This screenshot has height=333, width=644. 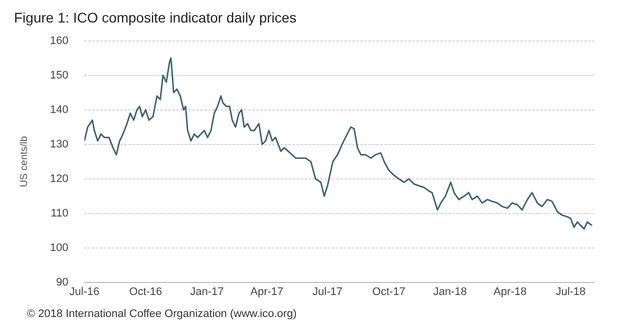 What do you see at coordinates (267, 292) in the screenshot?
I see `x-tick-label: Apr-17` at bounding box center [267, 292].